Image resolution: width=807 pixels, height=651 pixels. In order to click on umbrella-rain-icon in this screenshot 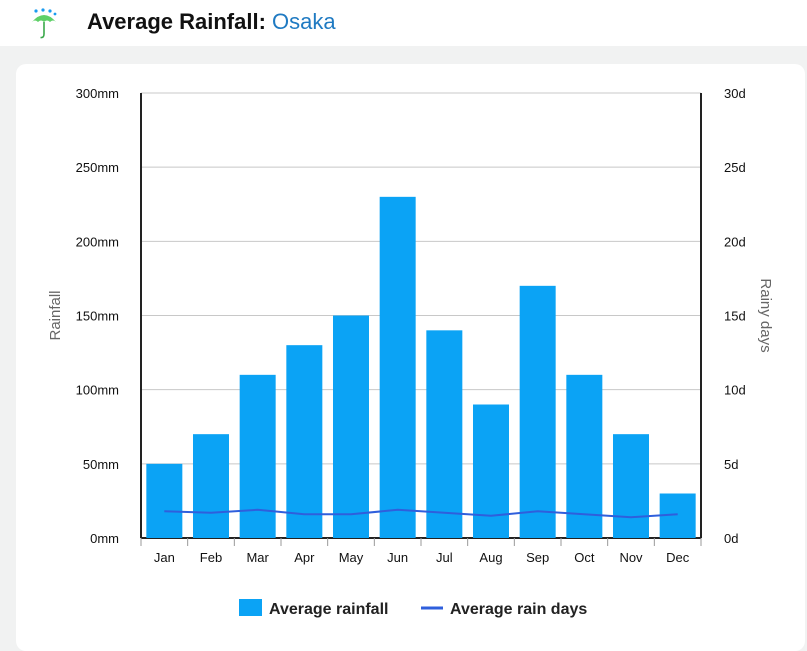, I will do `click(44, 23)`.